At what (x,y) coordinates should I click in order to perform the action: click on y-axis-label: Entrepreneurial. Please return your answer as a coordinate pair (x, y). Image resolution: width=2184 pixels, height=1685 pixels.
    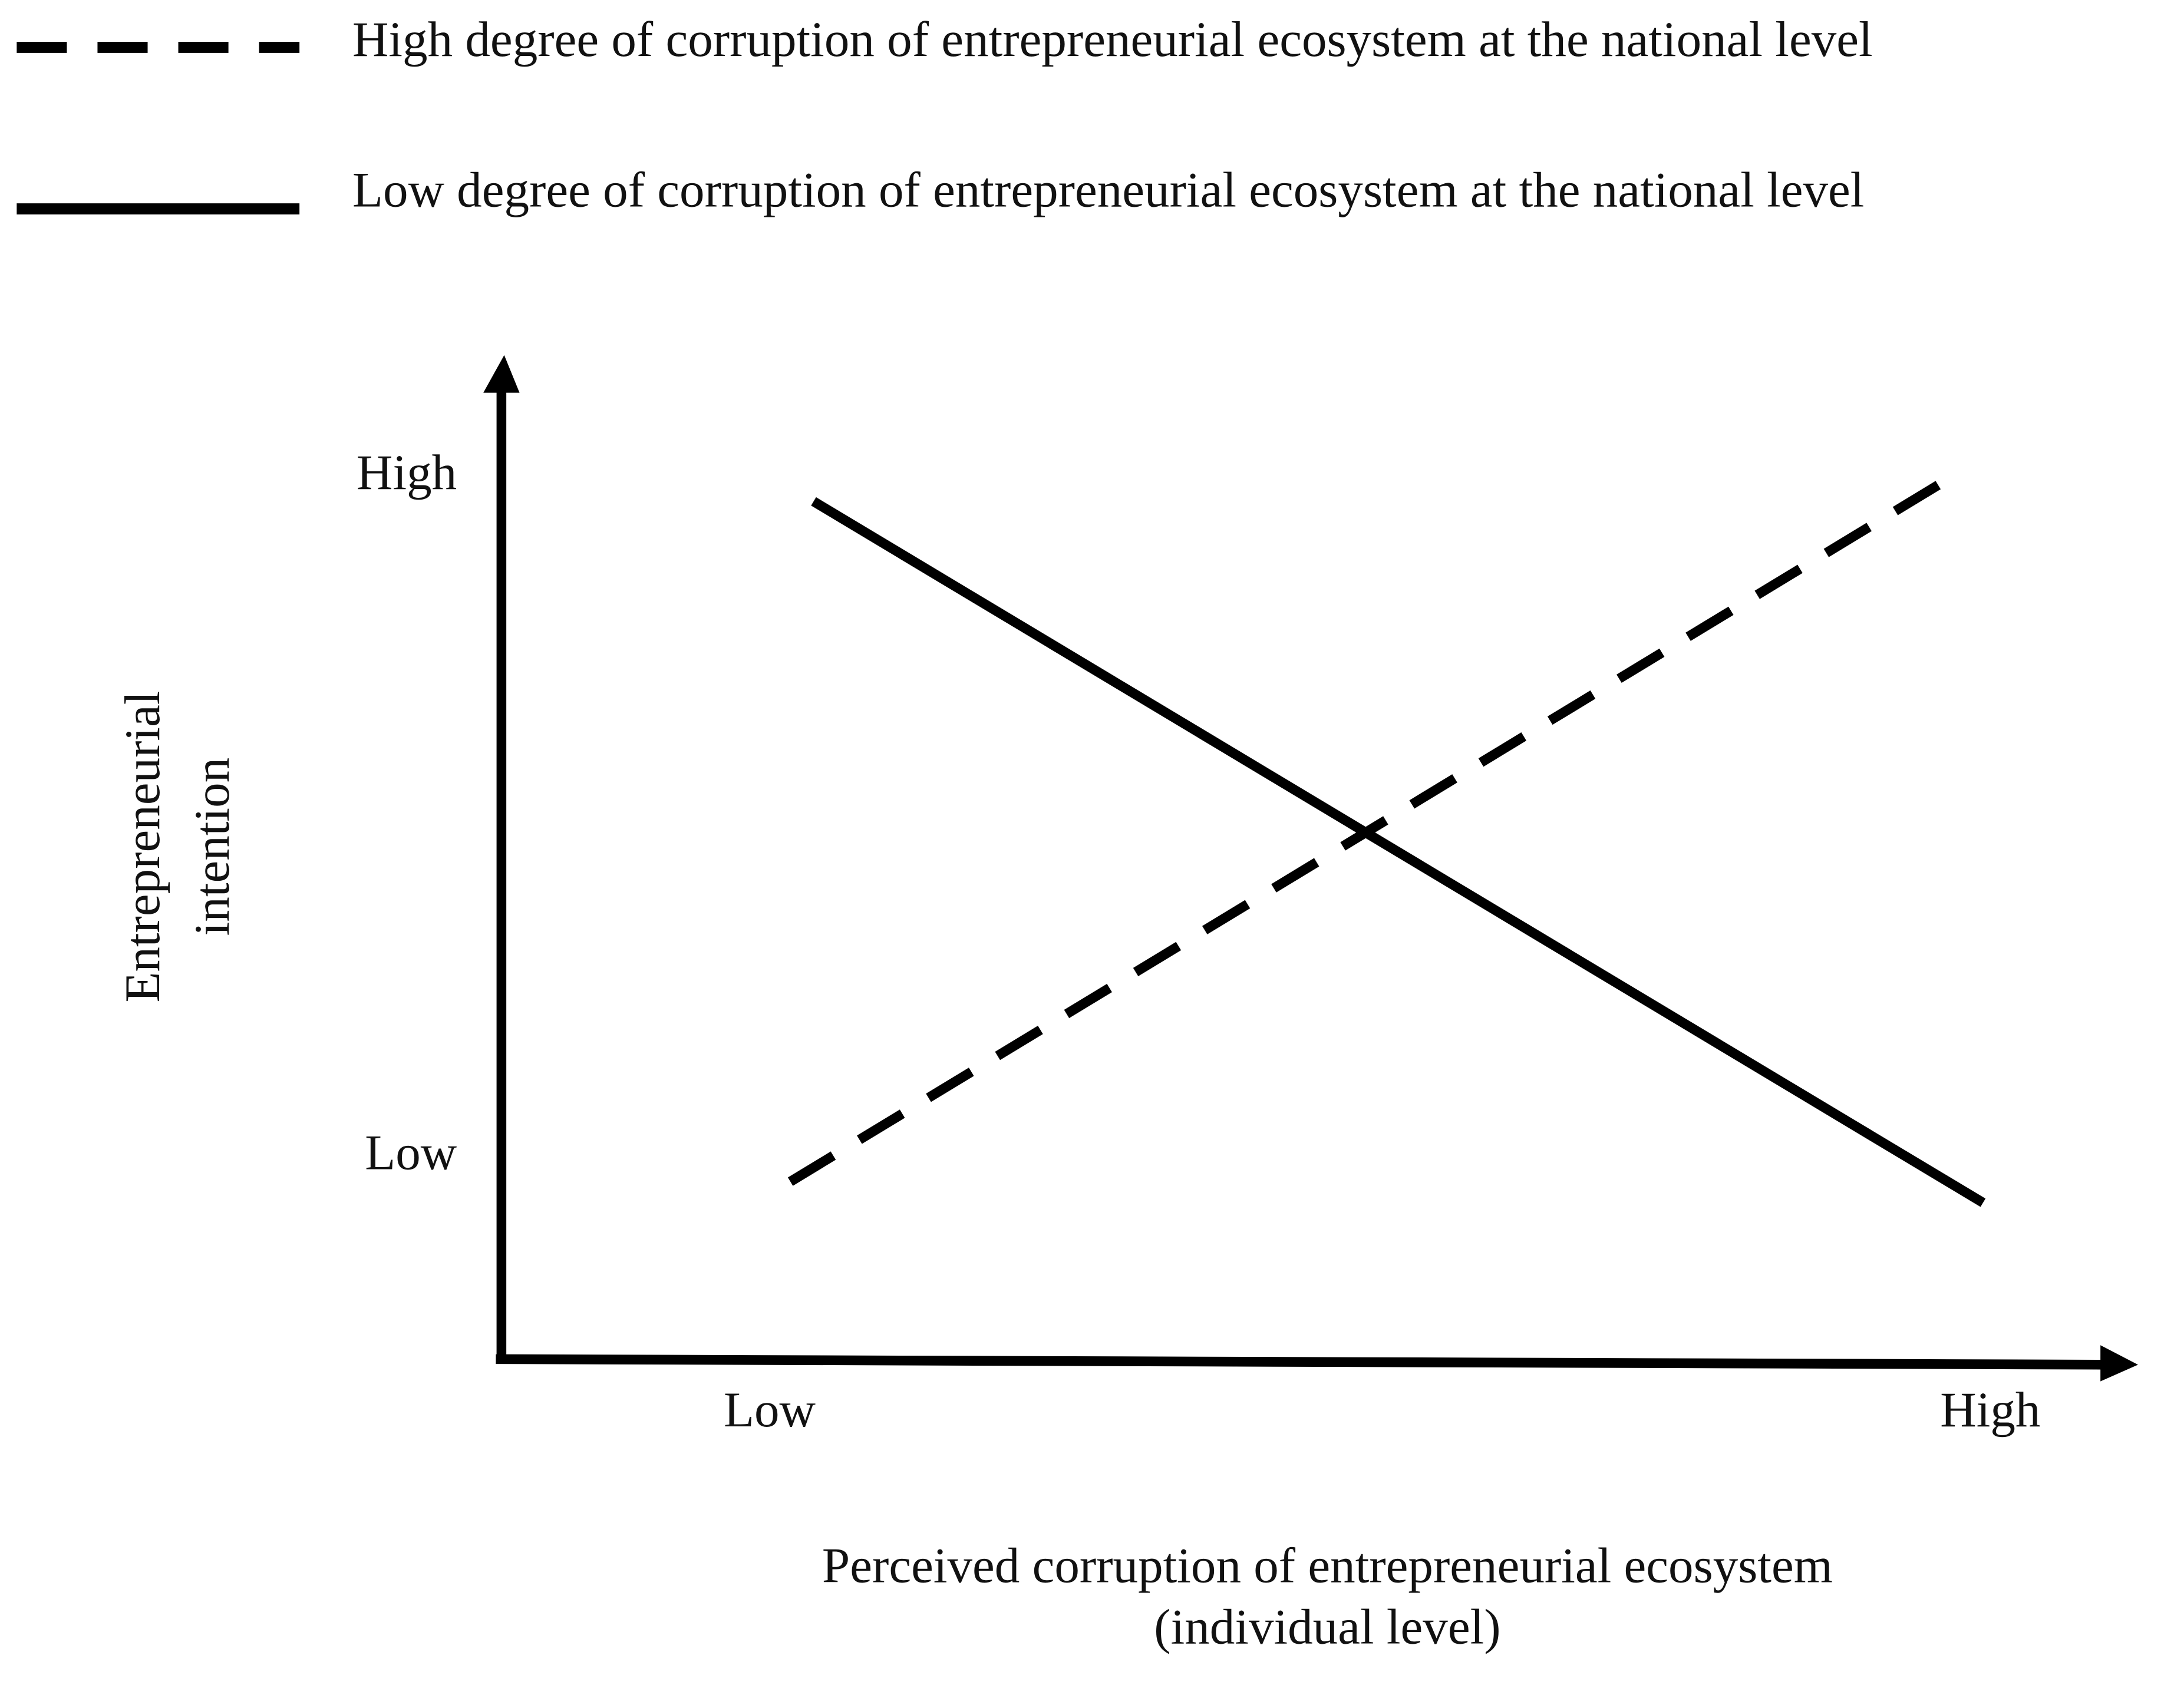
    Looking at the image, I should click on (142, 847).